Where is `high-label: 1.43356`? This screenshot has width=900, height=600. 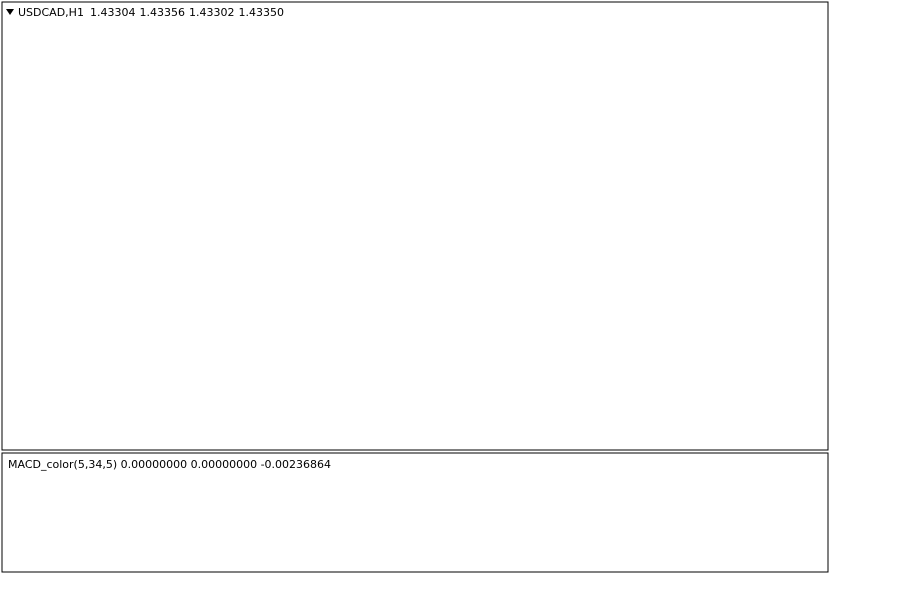
high-label: 1.43356 is located at coordinates (162, 12).